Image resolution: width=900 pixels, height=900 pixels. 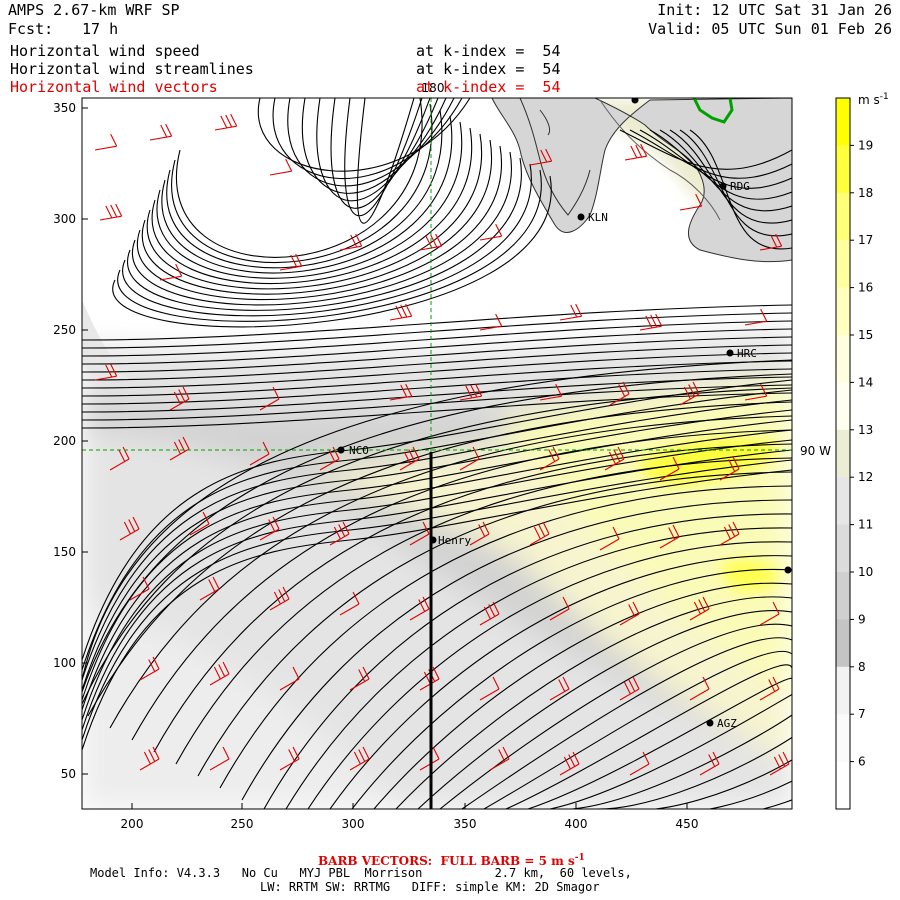 What do you see at coordinates (242, 824) in the screenshot?
I see `x-tick: 250` at bounding box center [242, 824].